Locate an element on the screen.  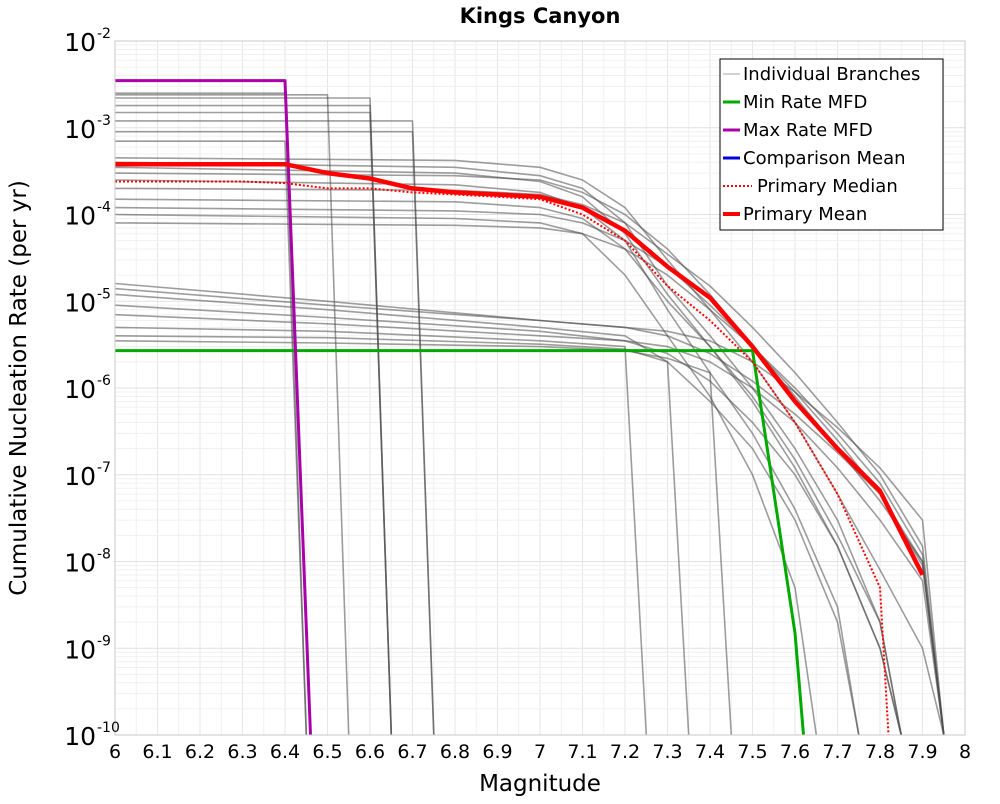
y-tick-exponent: -3 is located at coordinates (104, 121).